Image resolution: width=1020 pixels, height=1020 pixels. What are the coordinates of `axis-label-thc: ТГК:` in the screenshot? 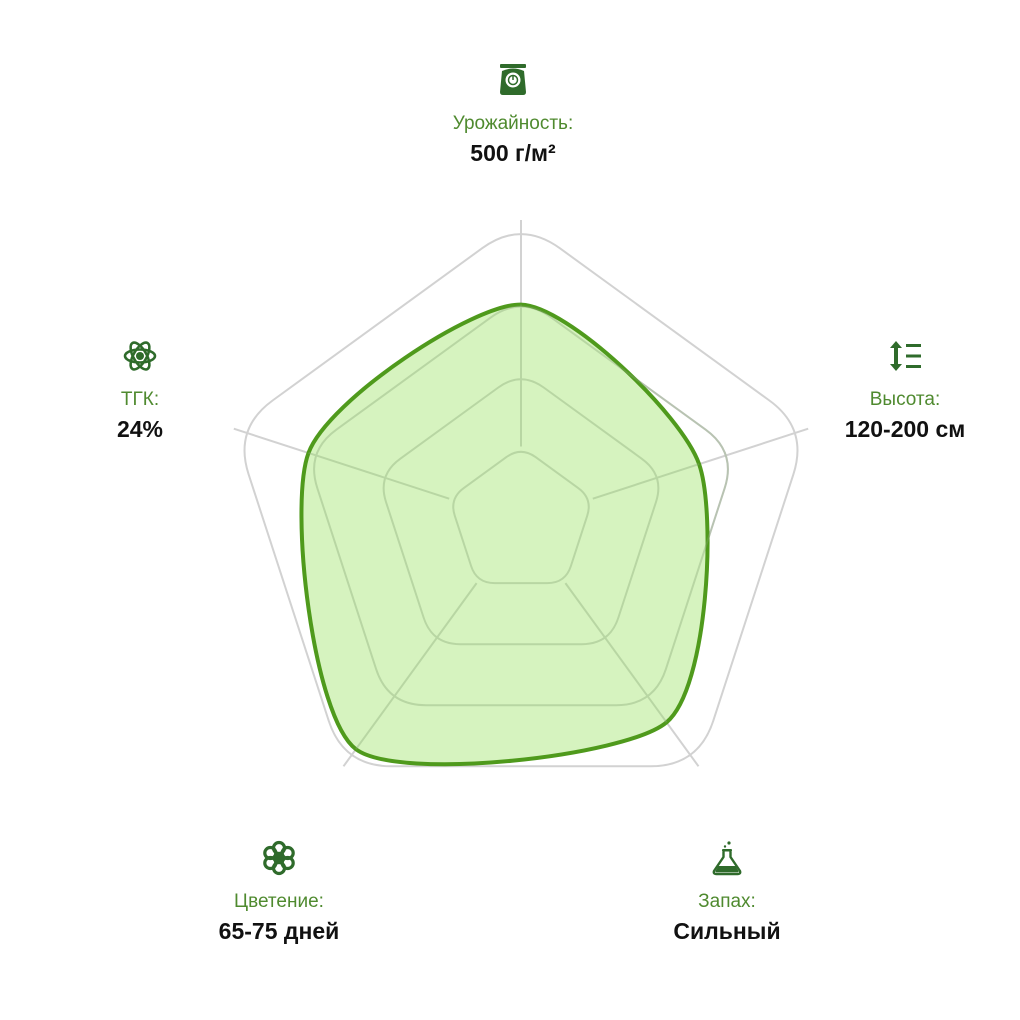 It's located at (140, 399).